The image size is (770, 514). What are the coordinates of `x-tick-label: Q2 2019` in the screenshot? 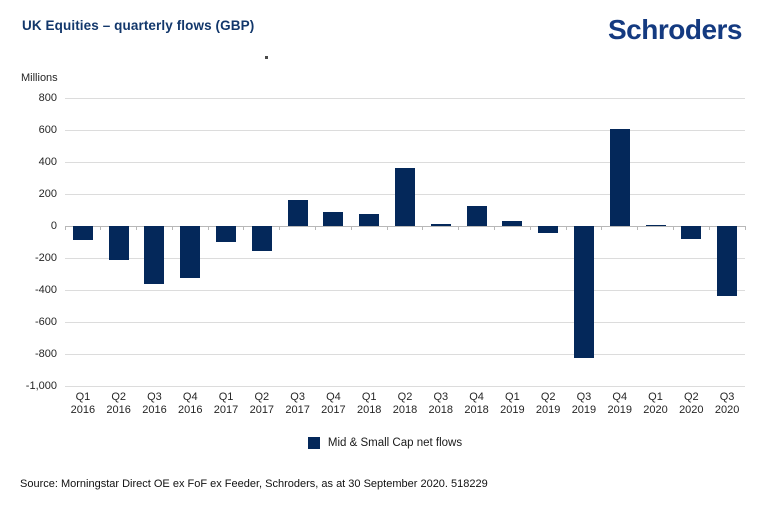 It's located at (548, 404).